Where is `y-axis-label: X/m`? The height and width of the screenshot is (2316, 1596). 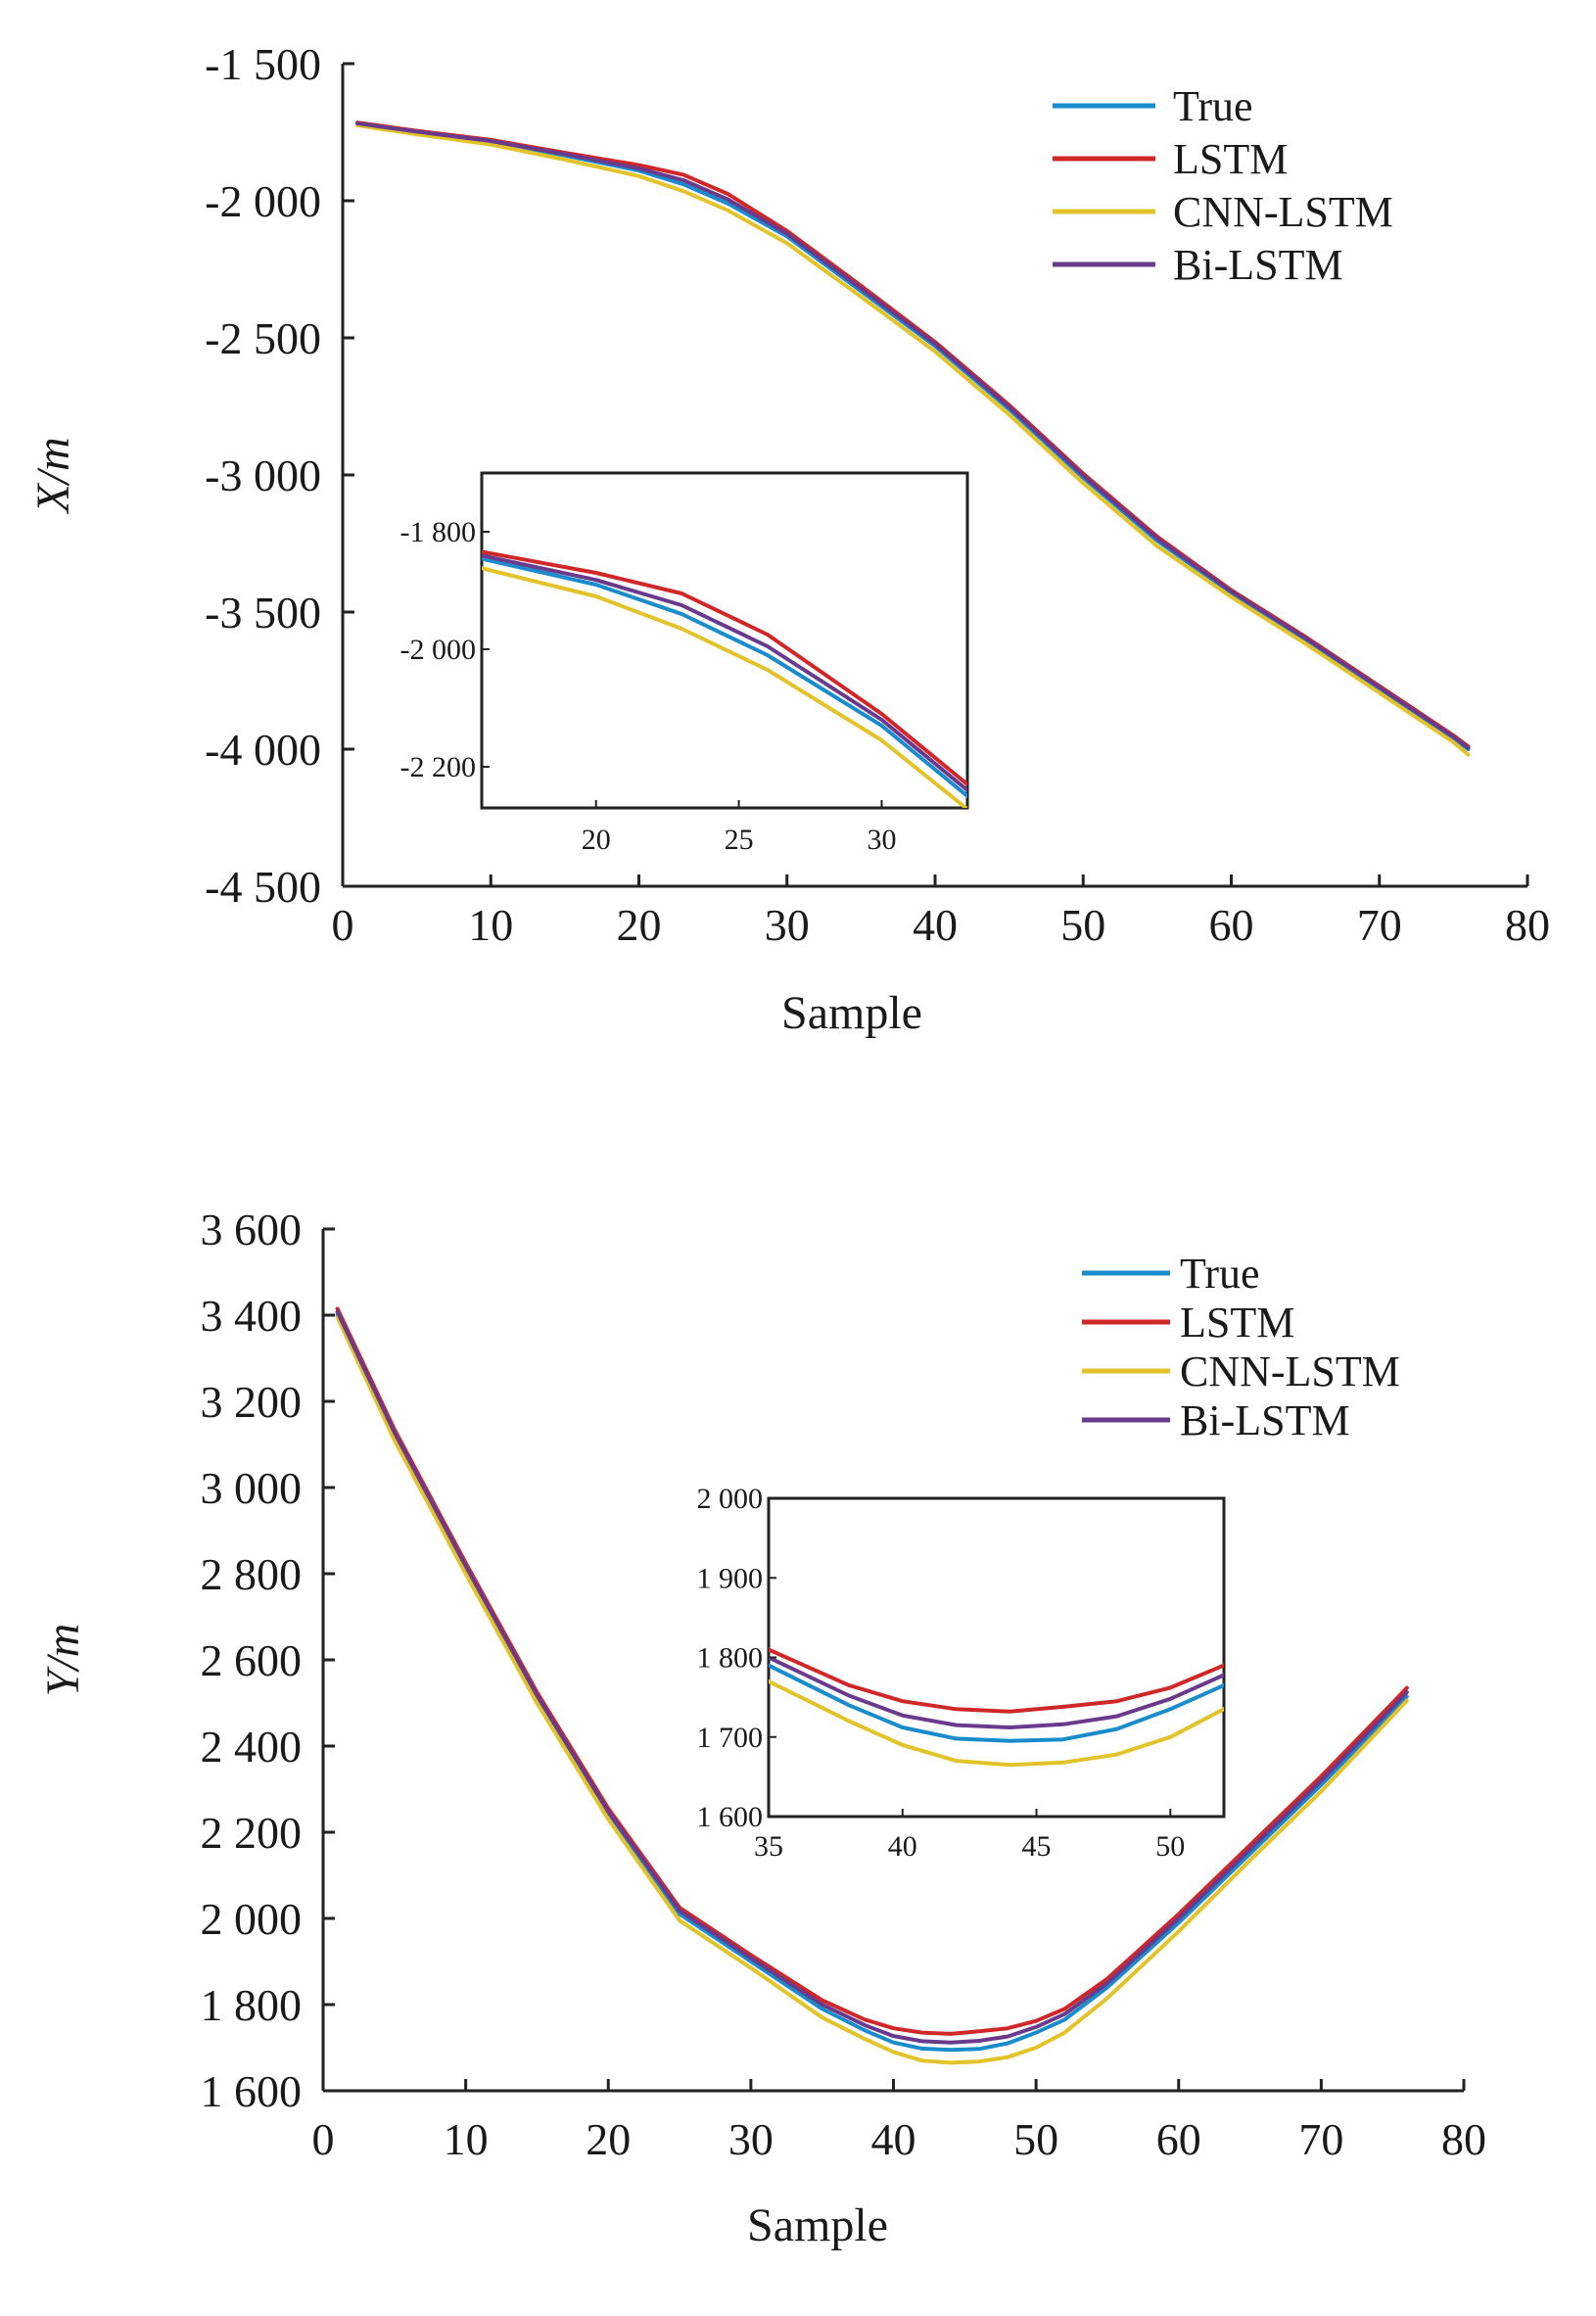
y-axis-label: X/m is located at coordinates (53, 475).